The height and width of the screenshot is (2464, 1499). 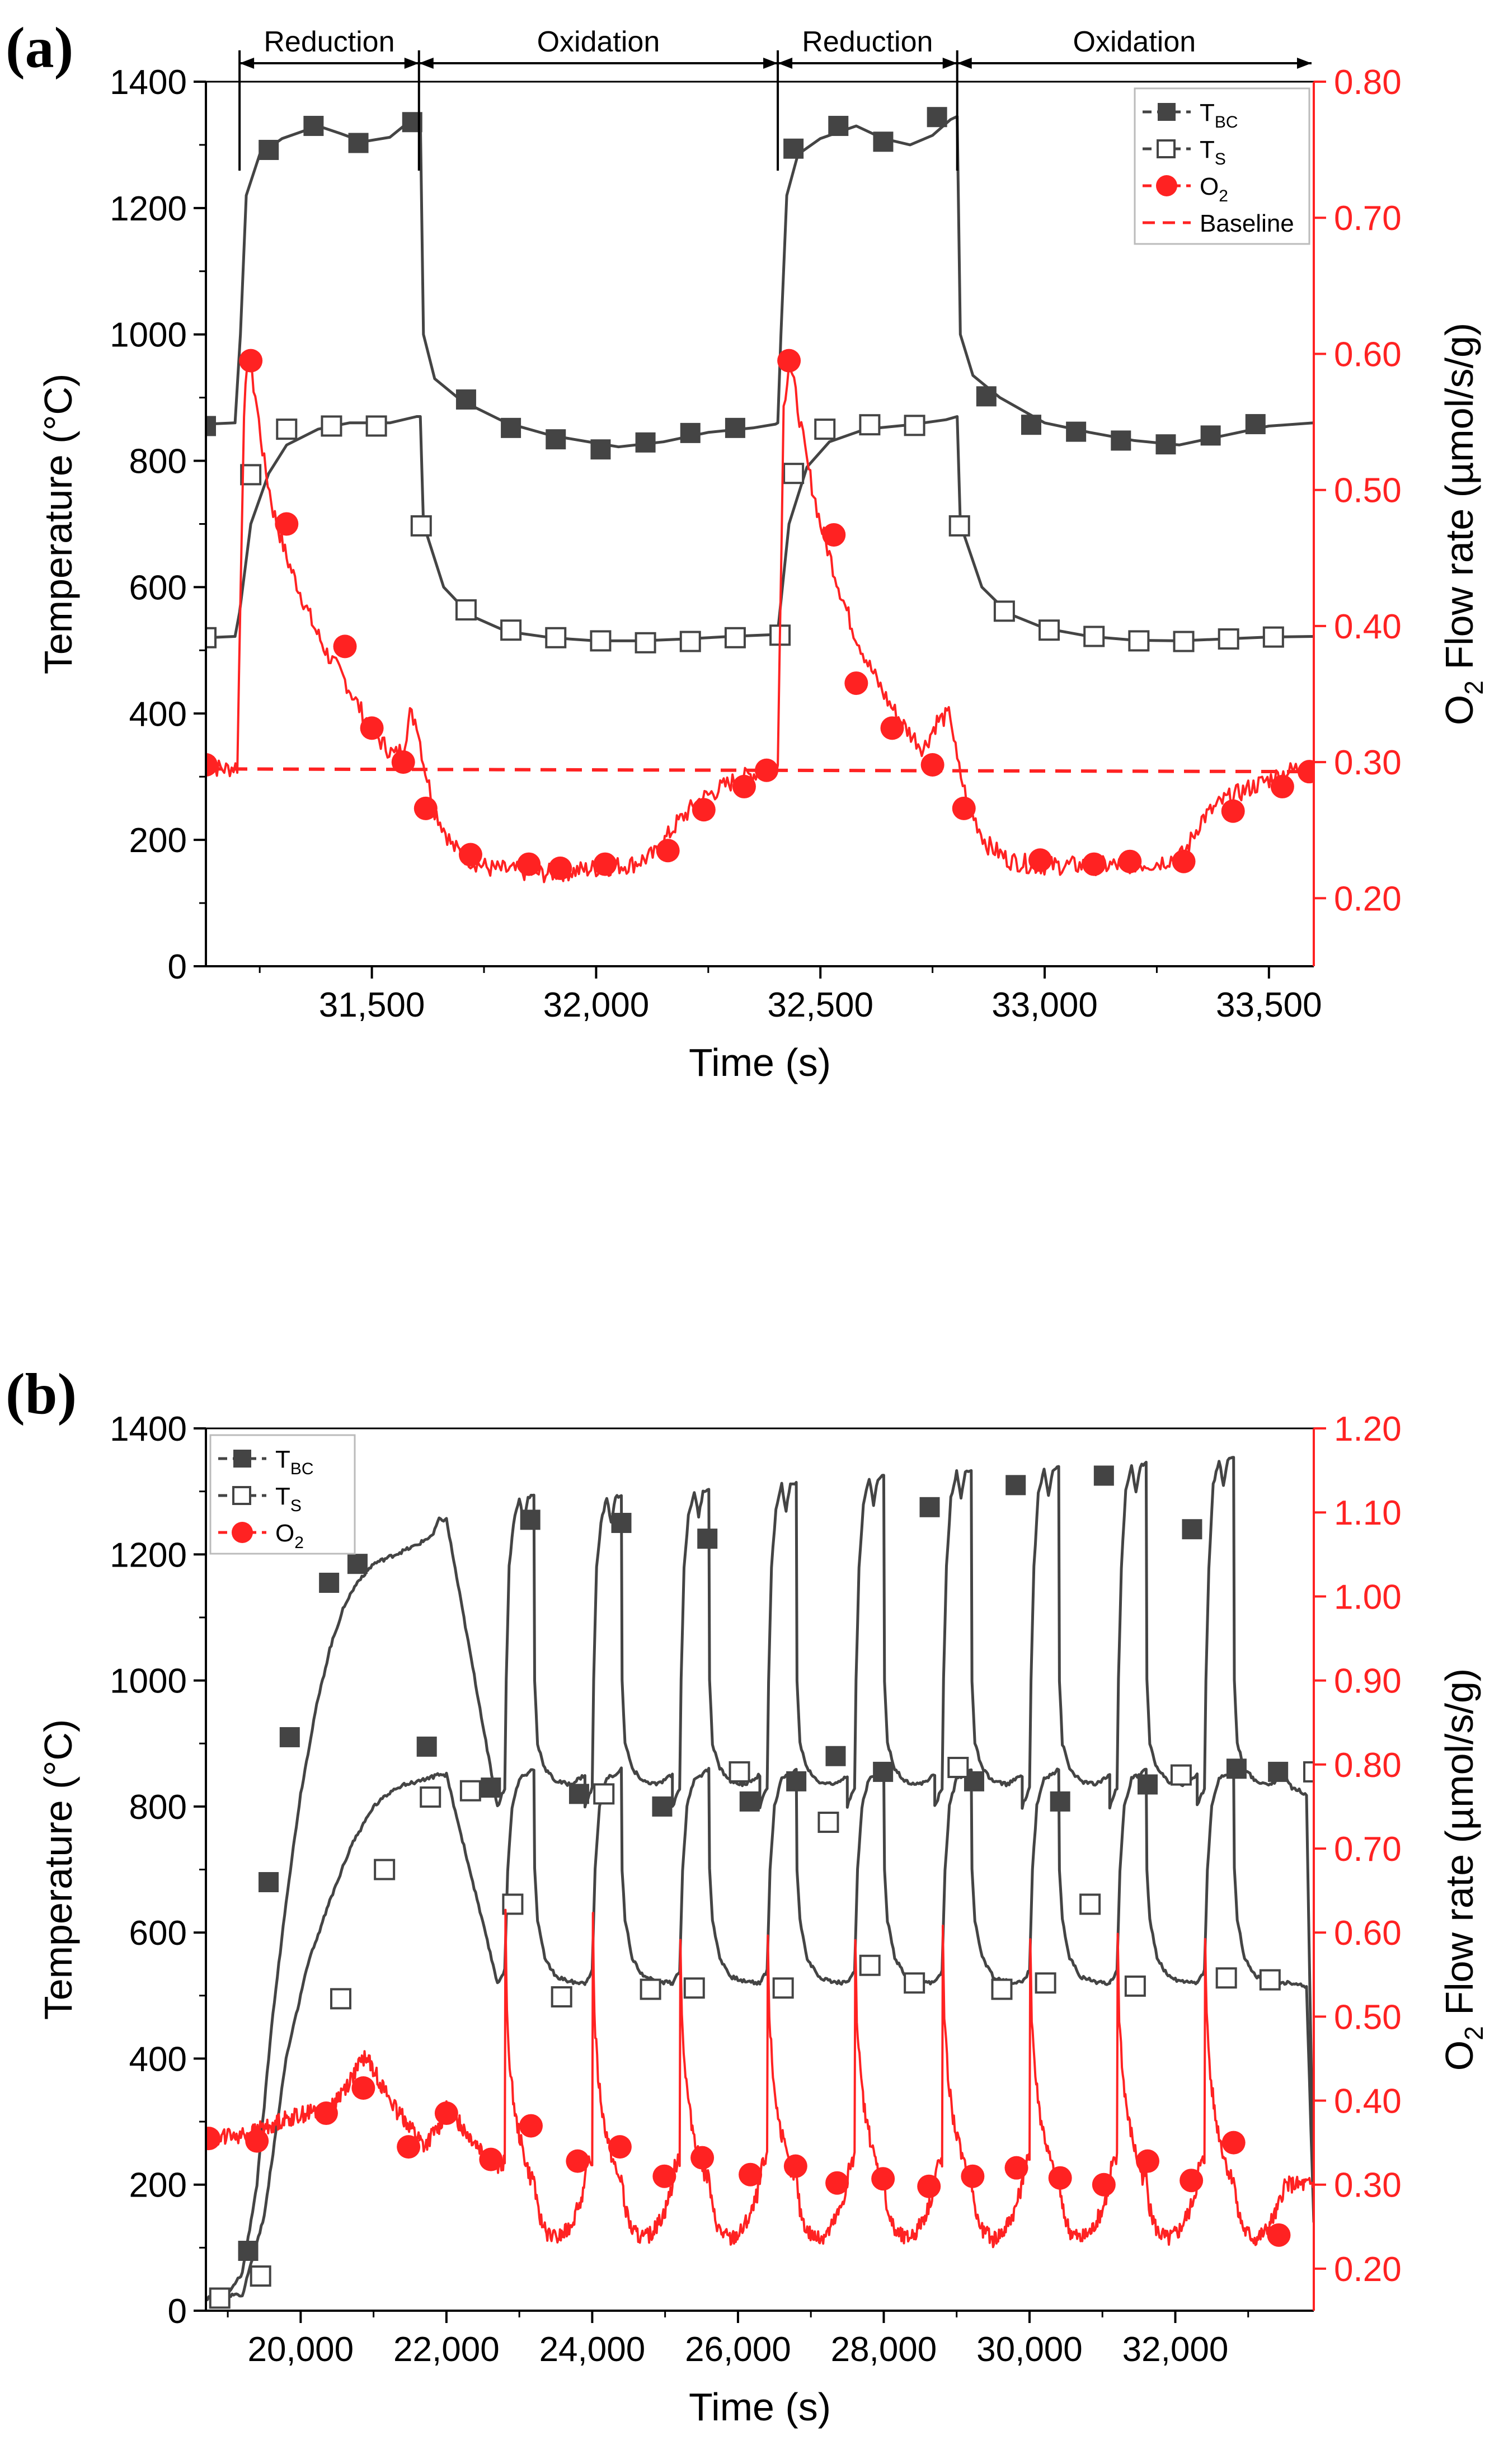 I want to click on right-axis-title-main: O, so click(x=1459, y=2056).